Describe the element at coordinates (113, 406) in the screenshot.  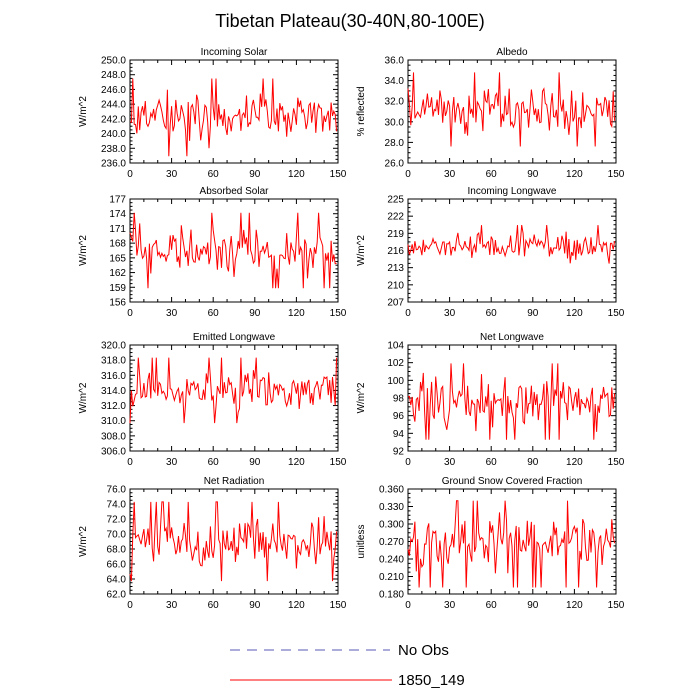
I see `y-tick-label: 312.0` at that location.